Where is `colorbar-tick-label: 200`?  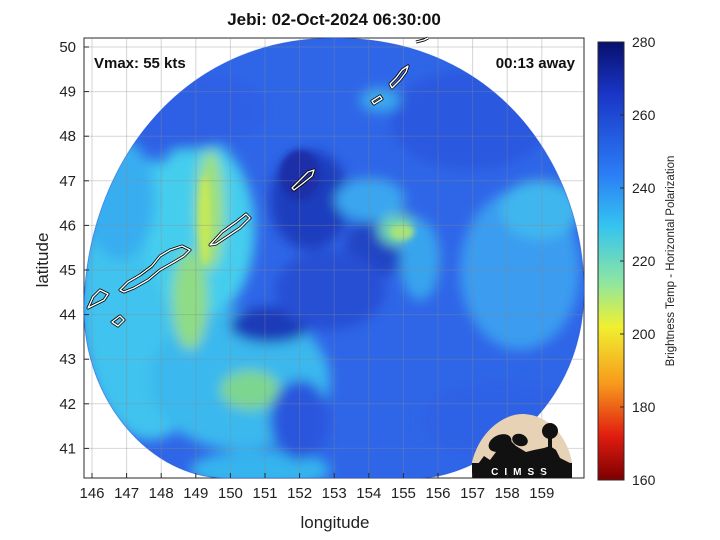
colorbar-tick-label: 200 is located at coordinates (644, 334).